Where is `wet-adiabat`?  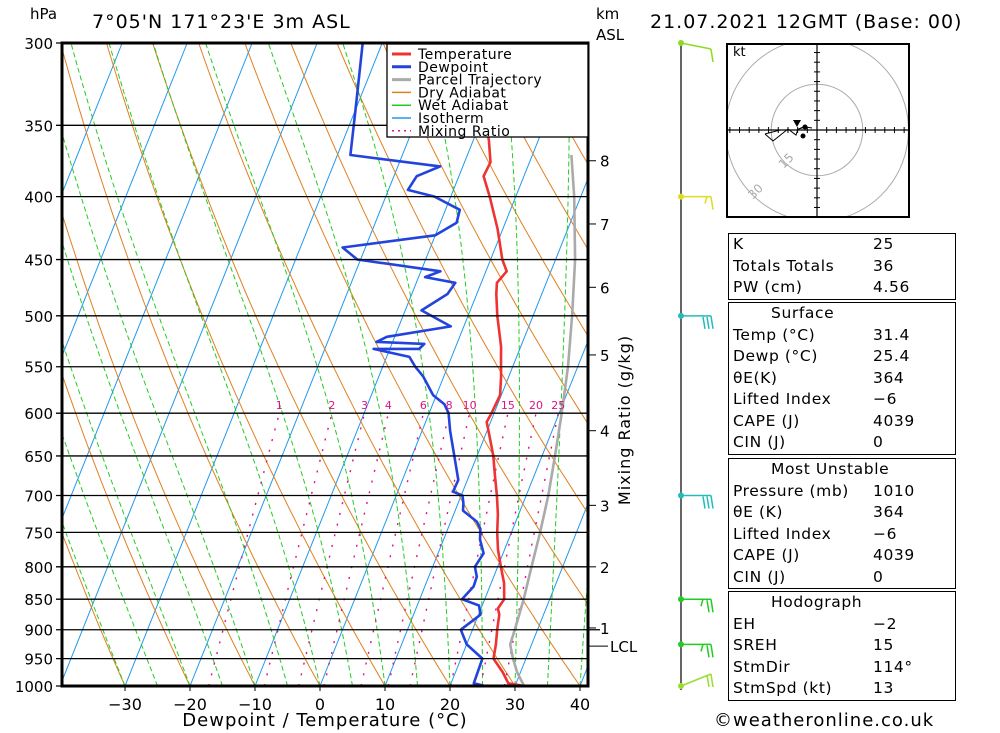
wet-adiabat is located at coordinates (396, 364).